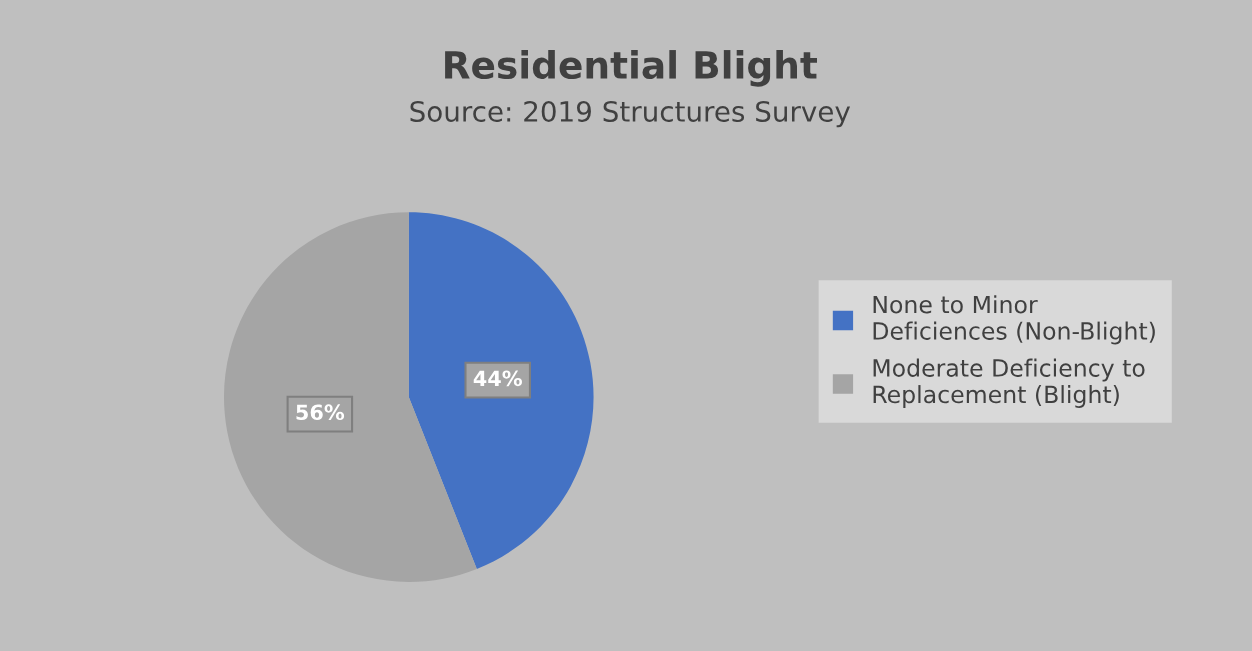 This screenshot has height=651, width=1252. Describe the element at coordinates (1014, 320) in the screenshot. I see `legend-label: None to Minor Deficiences (Non-Blight)` at that location.